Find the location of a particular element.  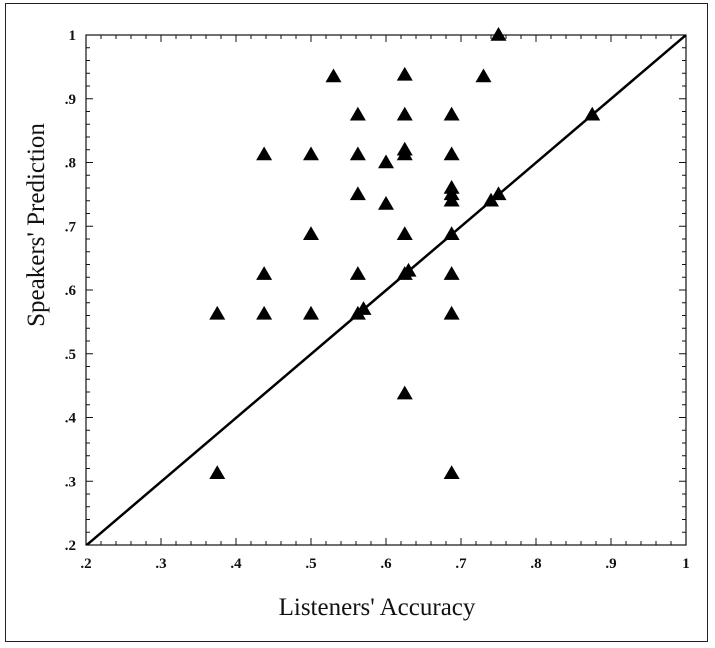

x-tick-label: .7 is located at coordinates (461, 564).